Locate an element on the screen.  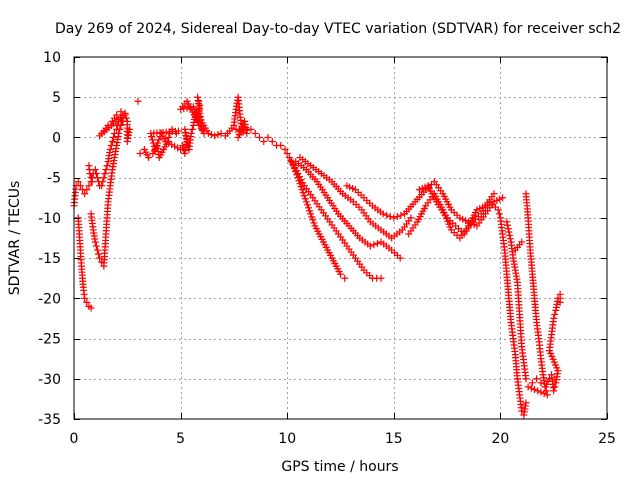
y-tick-label-6: -20 is located at coordinates (49, 299).